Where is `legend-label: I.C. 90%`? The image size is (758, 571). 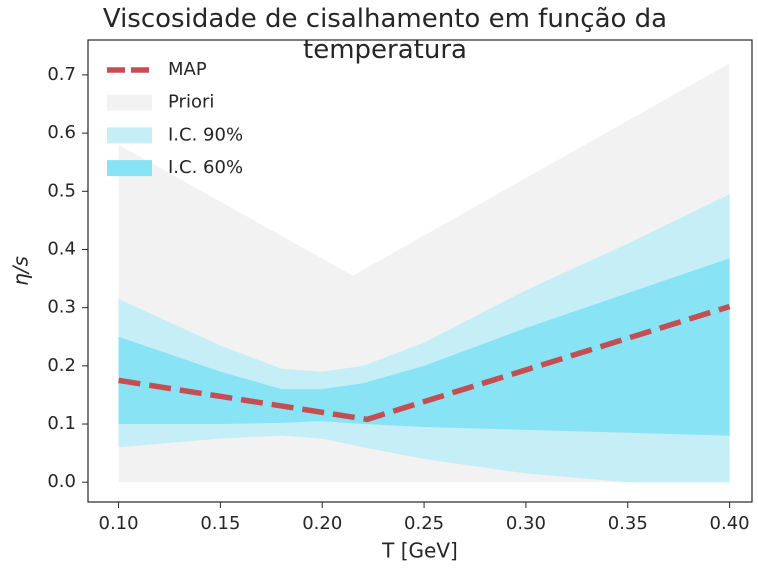
legend-label: I.C. 90% is located at coordinates (205, 134).